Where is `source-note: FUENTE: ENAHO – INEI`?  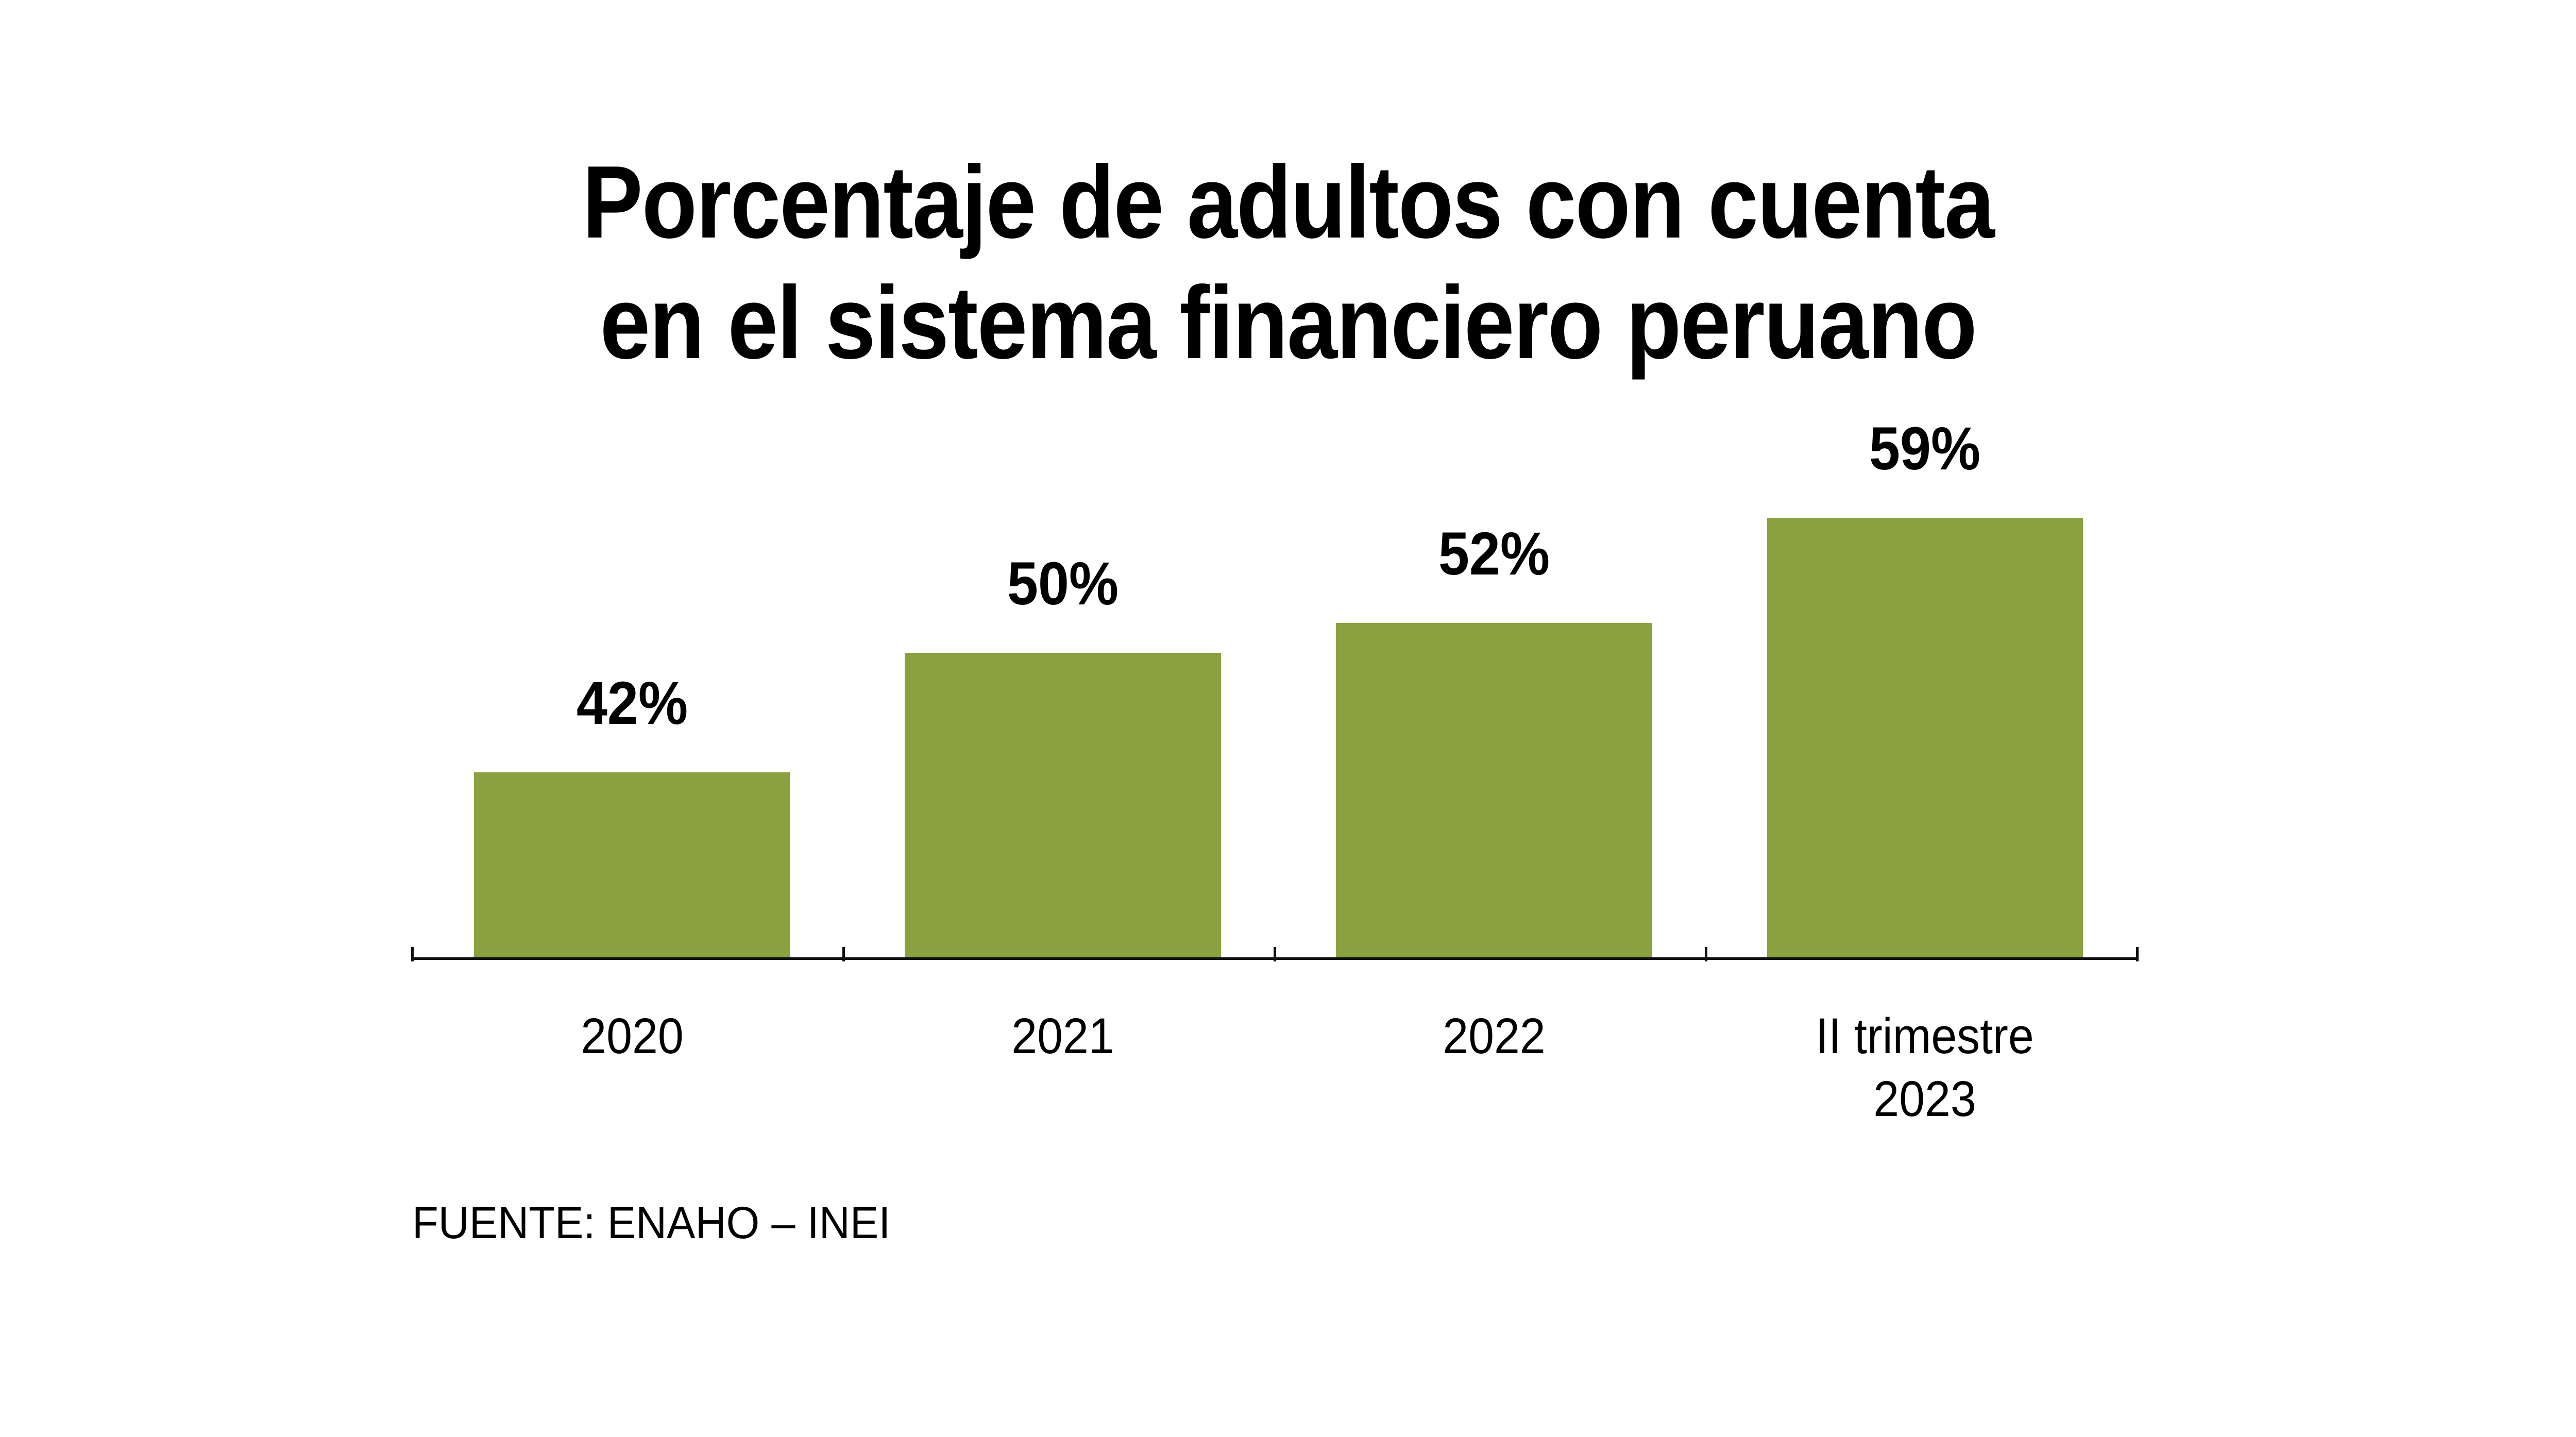 source-note: FUENTE: ENAHO – INEI is located at coordinates (652, 1222).